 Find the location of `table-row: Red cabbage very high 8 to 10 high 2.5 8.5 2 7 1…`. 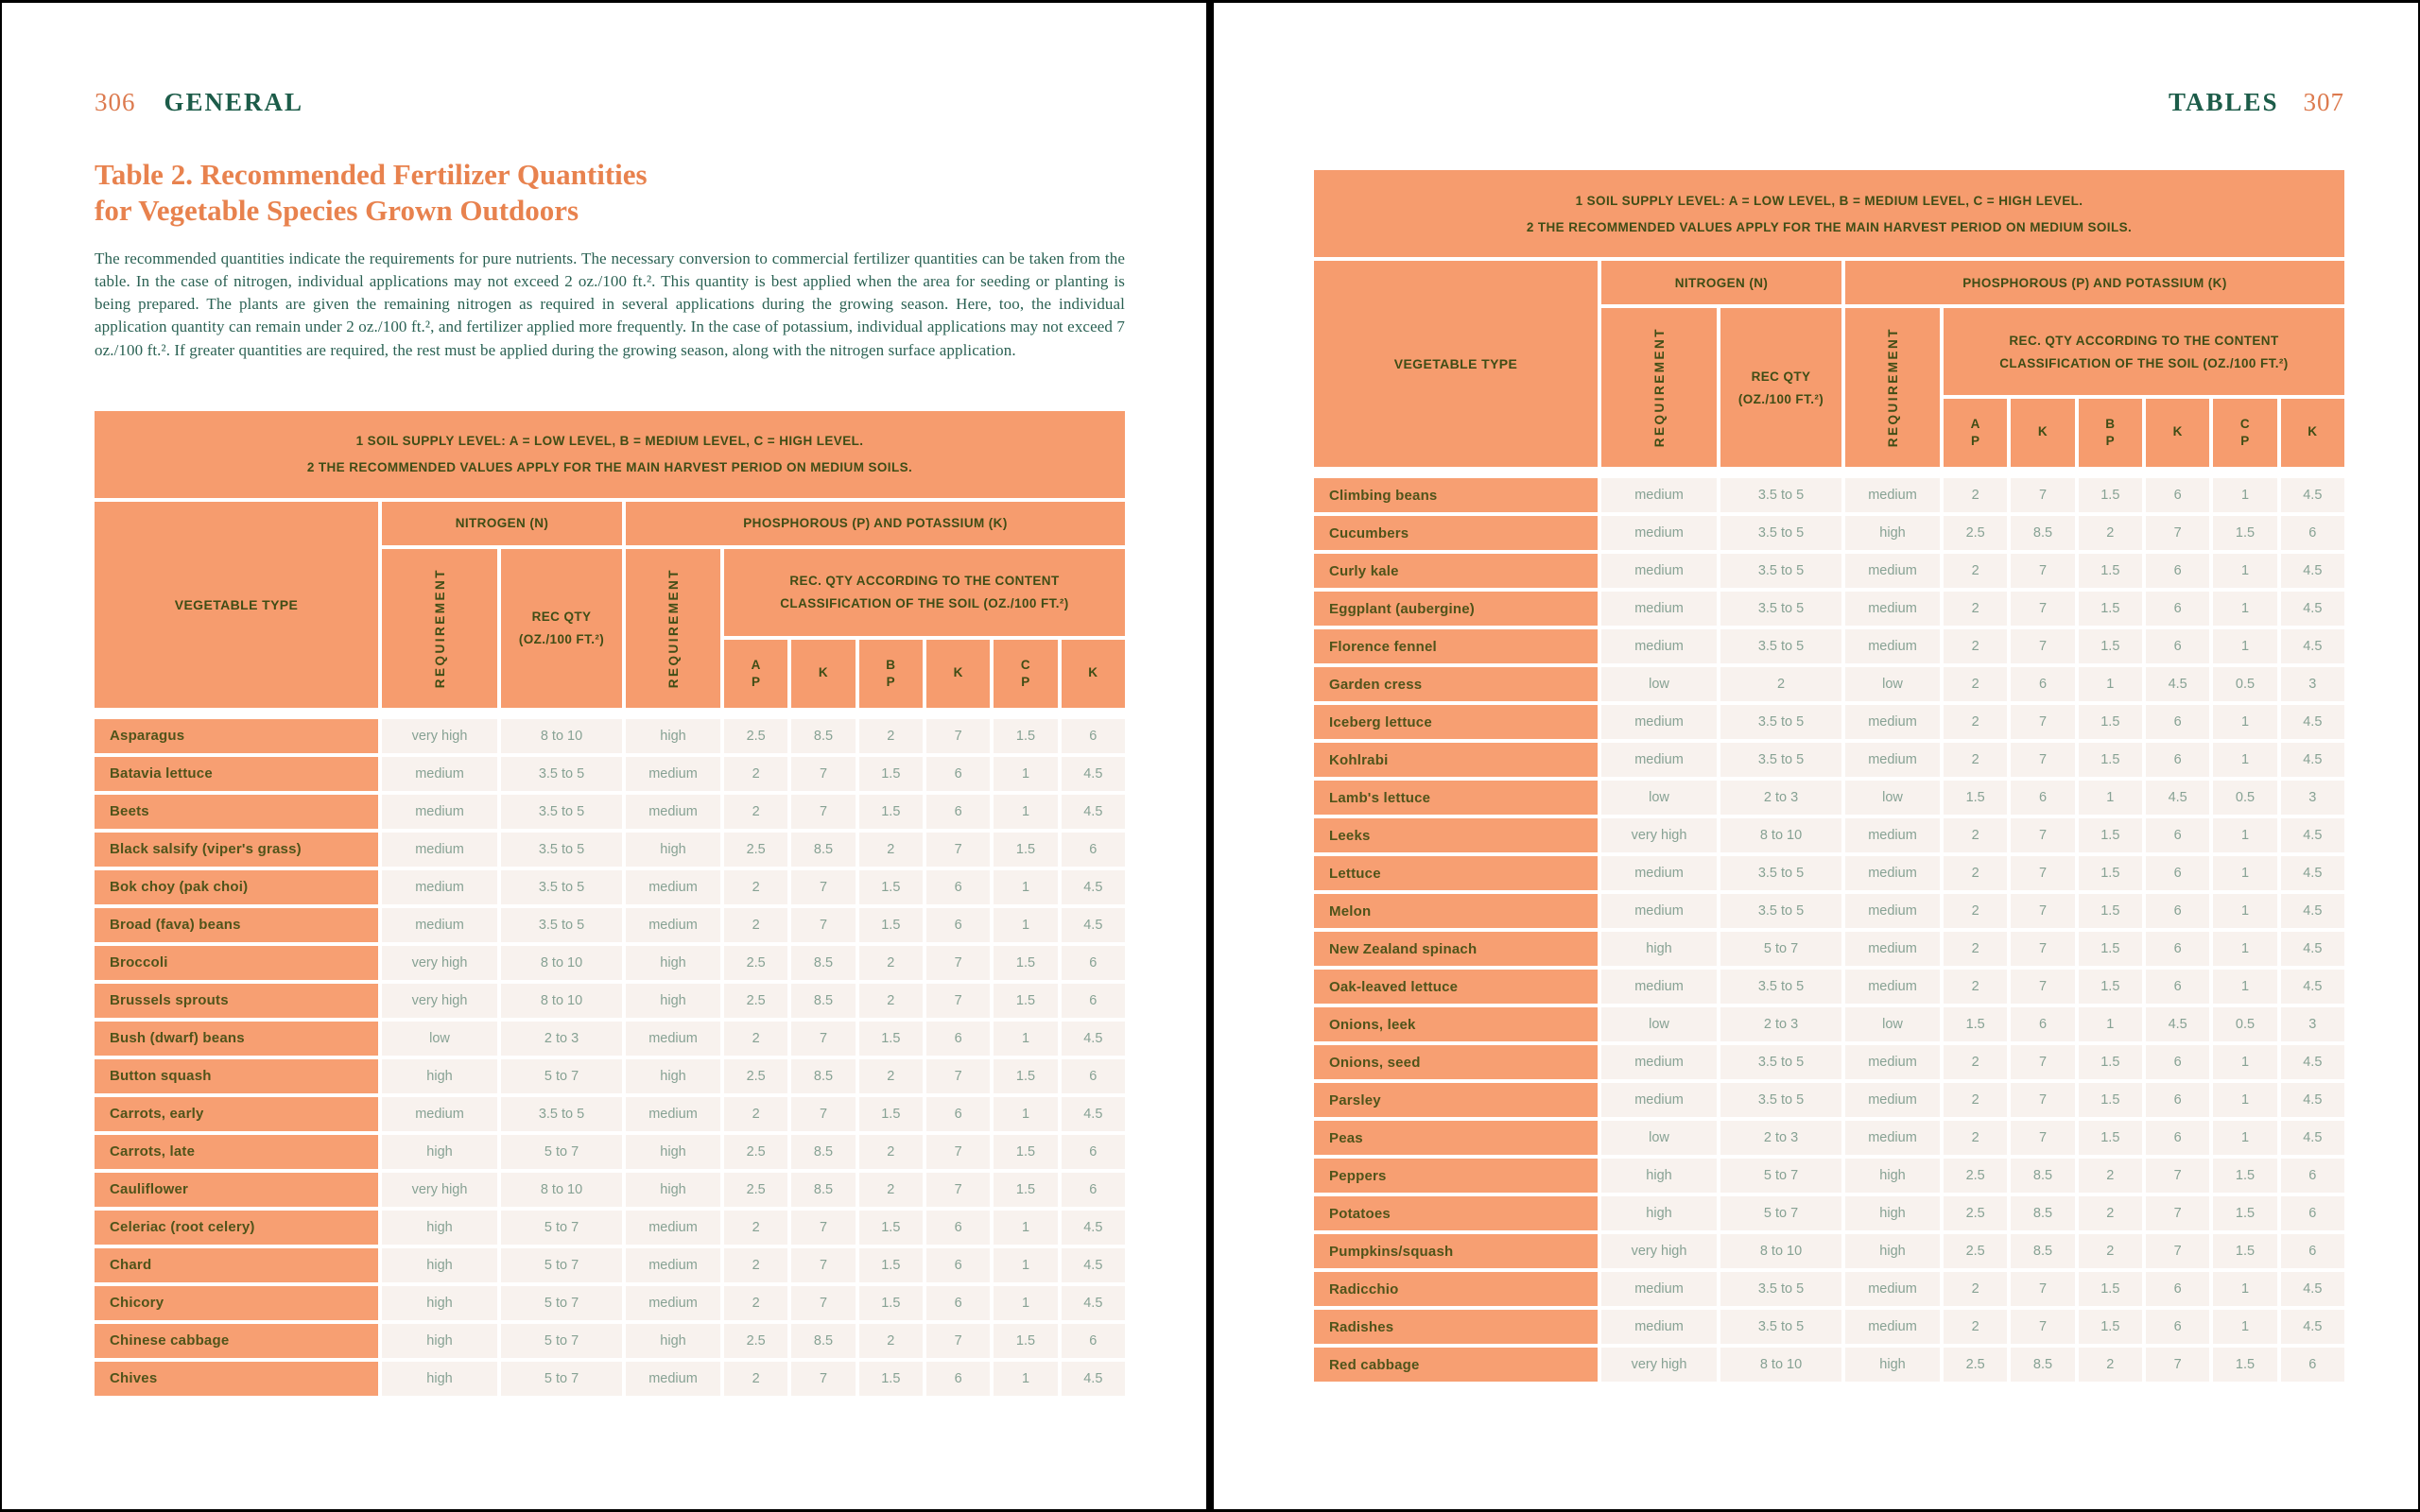

table-row: Red cabbage very high 8 to 10 high 2.5 8.5 2 7 1… is located at coordinates (1829, 1365).